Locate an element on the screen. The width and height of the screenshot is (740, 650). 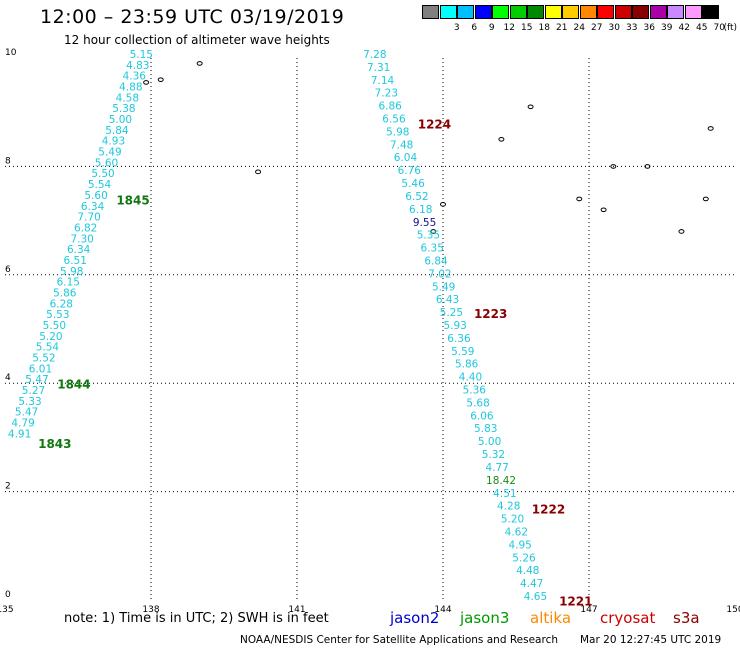
legend-label: 12 is located at coordinates (509, 28).